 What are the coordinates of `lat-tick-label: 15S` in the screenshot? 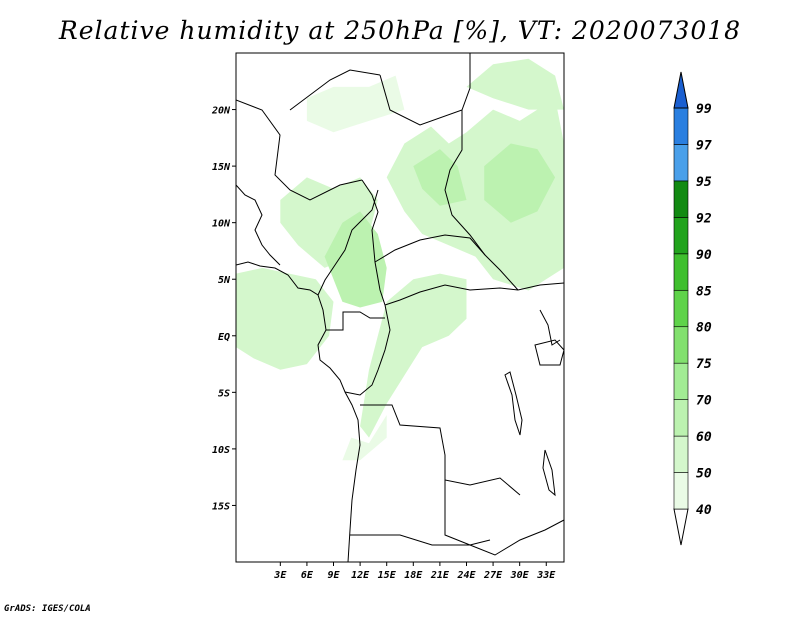 It's located at (221, 506).